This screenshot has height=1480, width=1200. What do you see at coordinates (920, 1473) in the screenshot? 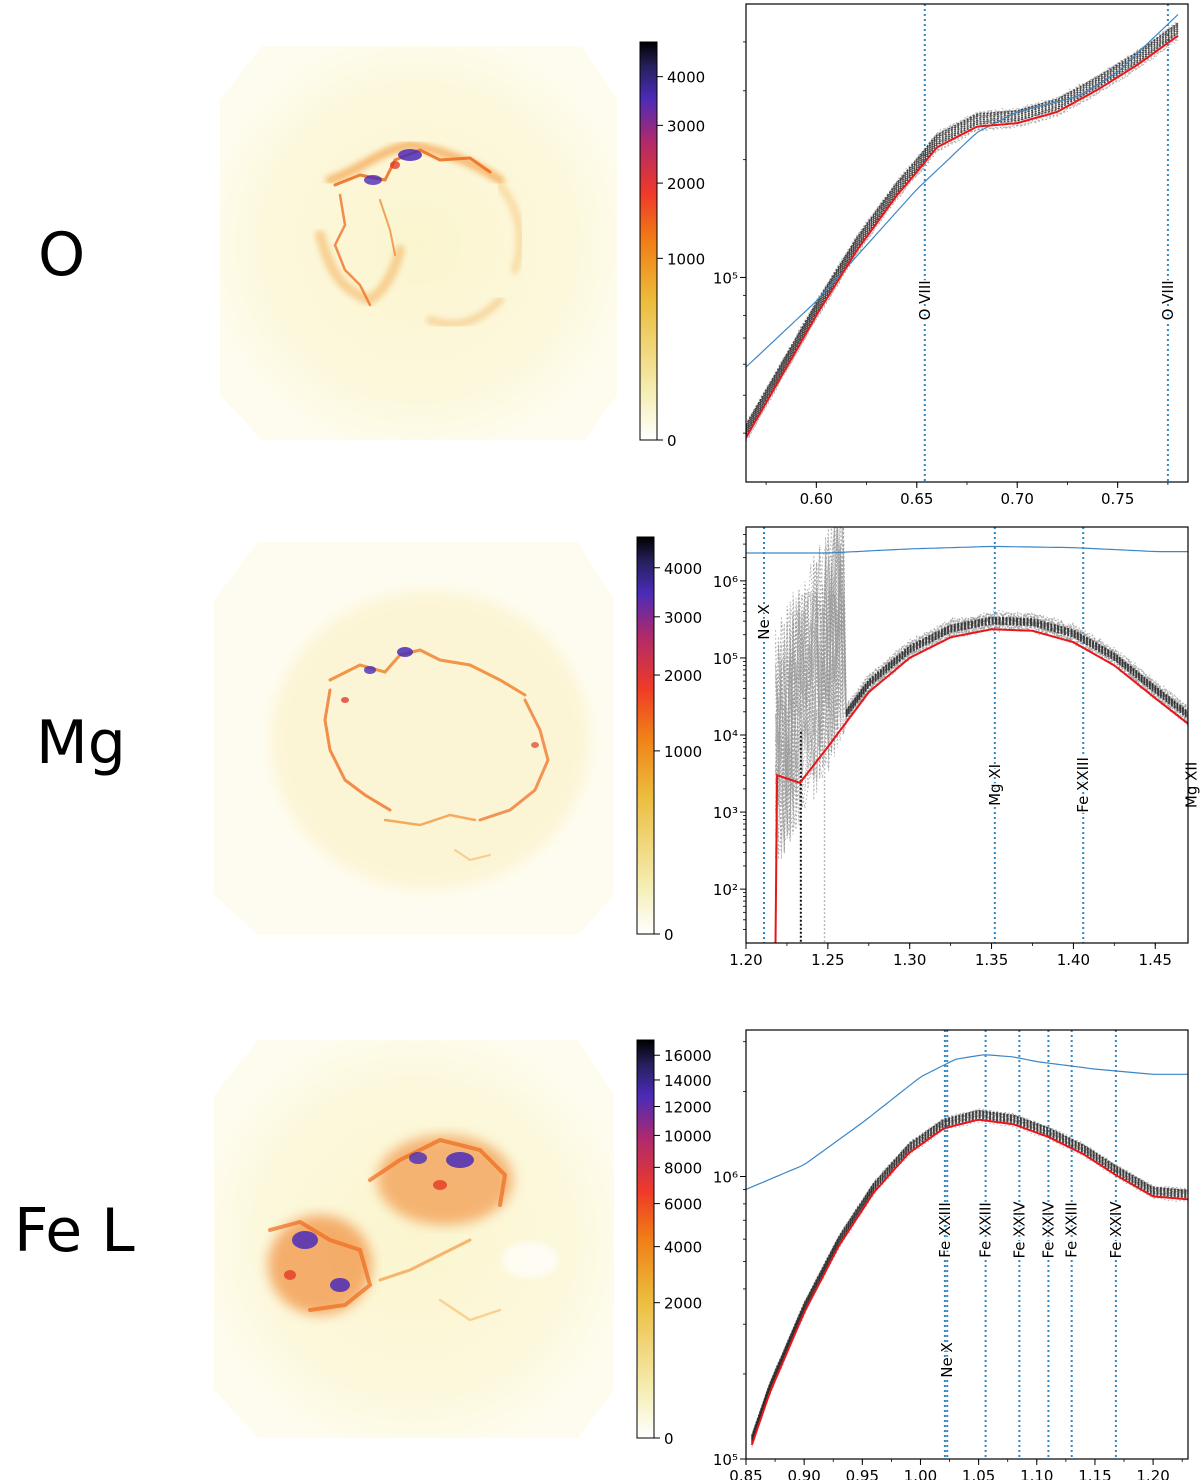
I see `x-tick-label-3: 1.00` at bounding box center [920, 1473].